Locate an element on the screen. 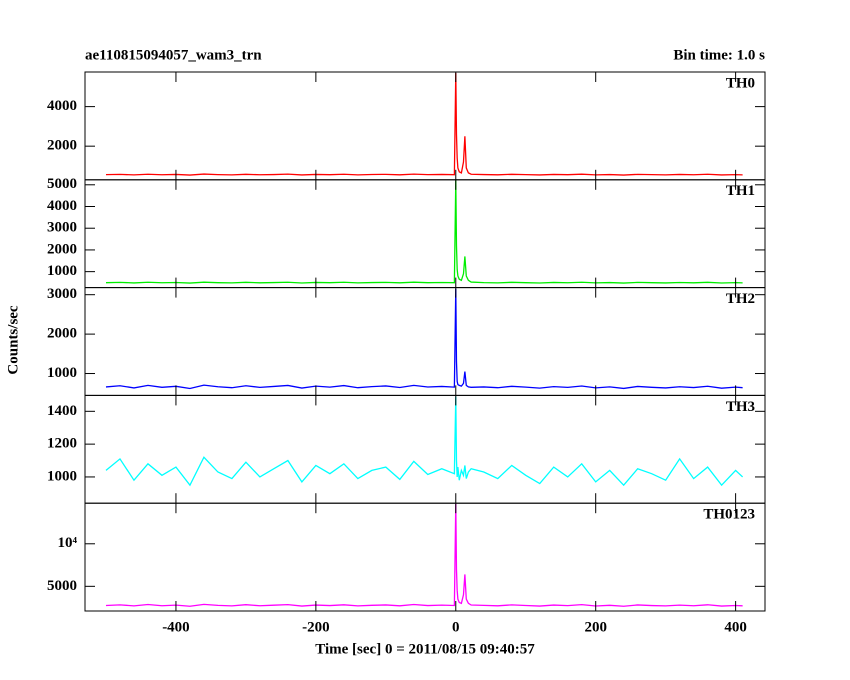  y-tick-label: 1200 is located at coordinates (62, 444).